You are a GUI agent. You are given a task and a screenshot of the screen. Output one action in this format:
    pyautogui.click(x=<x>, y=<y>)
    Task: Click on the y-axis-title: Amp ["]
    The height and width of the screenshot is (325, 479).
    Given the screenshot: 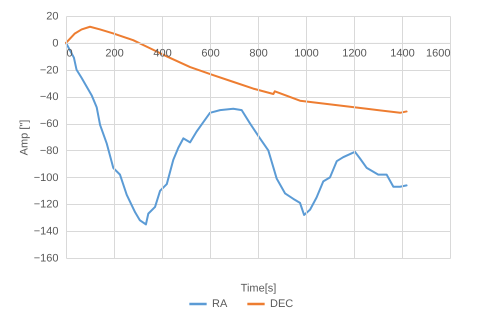 What is the action you would take?
    pyautogui.click(x=24, y=138)
    